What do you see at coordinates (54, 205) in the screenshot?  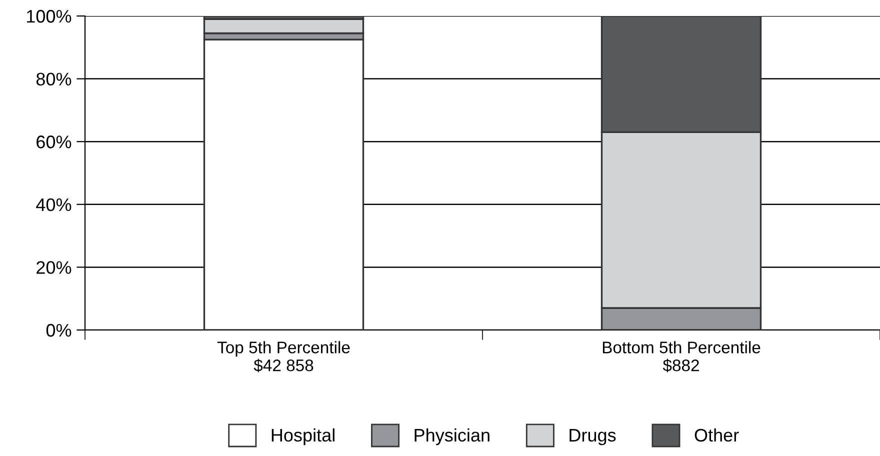 I see `y-tick-label: 40%` at bounding box center [54, 205].